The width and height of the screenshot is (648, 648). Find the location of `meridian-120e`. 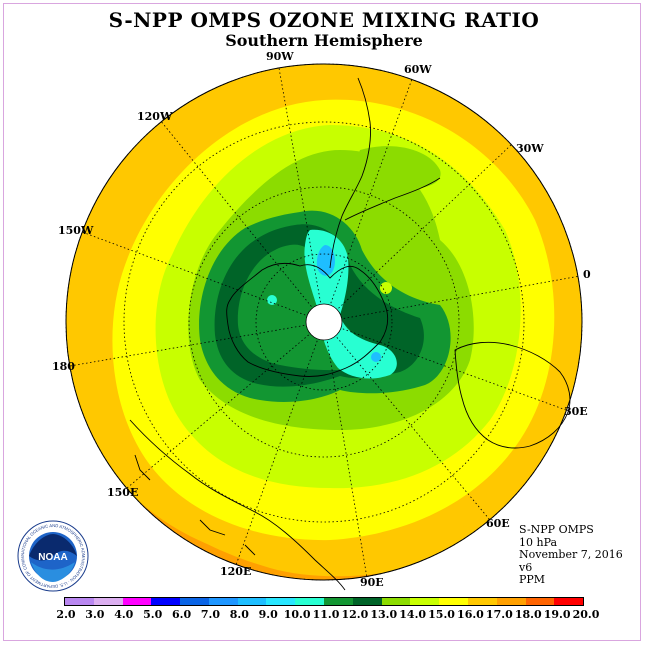

meridian-120e is located at coordinates (280, 443).